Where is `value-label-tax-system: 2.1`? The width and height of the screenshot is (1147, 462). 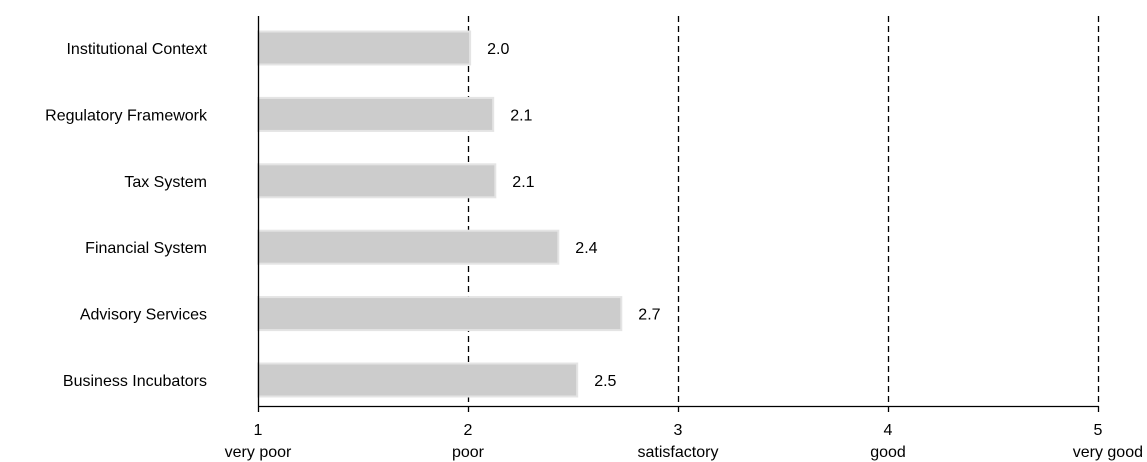
value-label-tax-system: 2.1 is located at coordinates (523, 182).